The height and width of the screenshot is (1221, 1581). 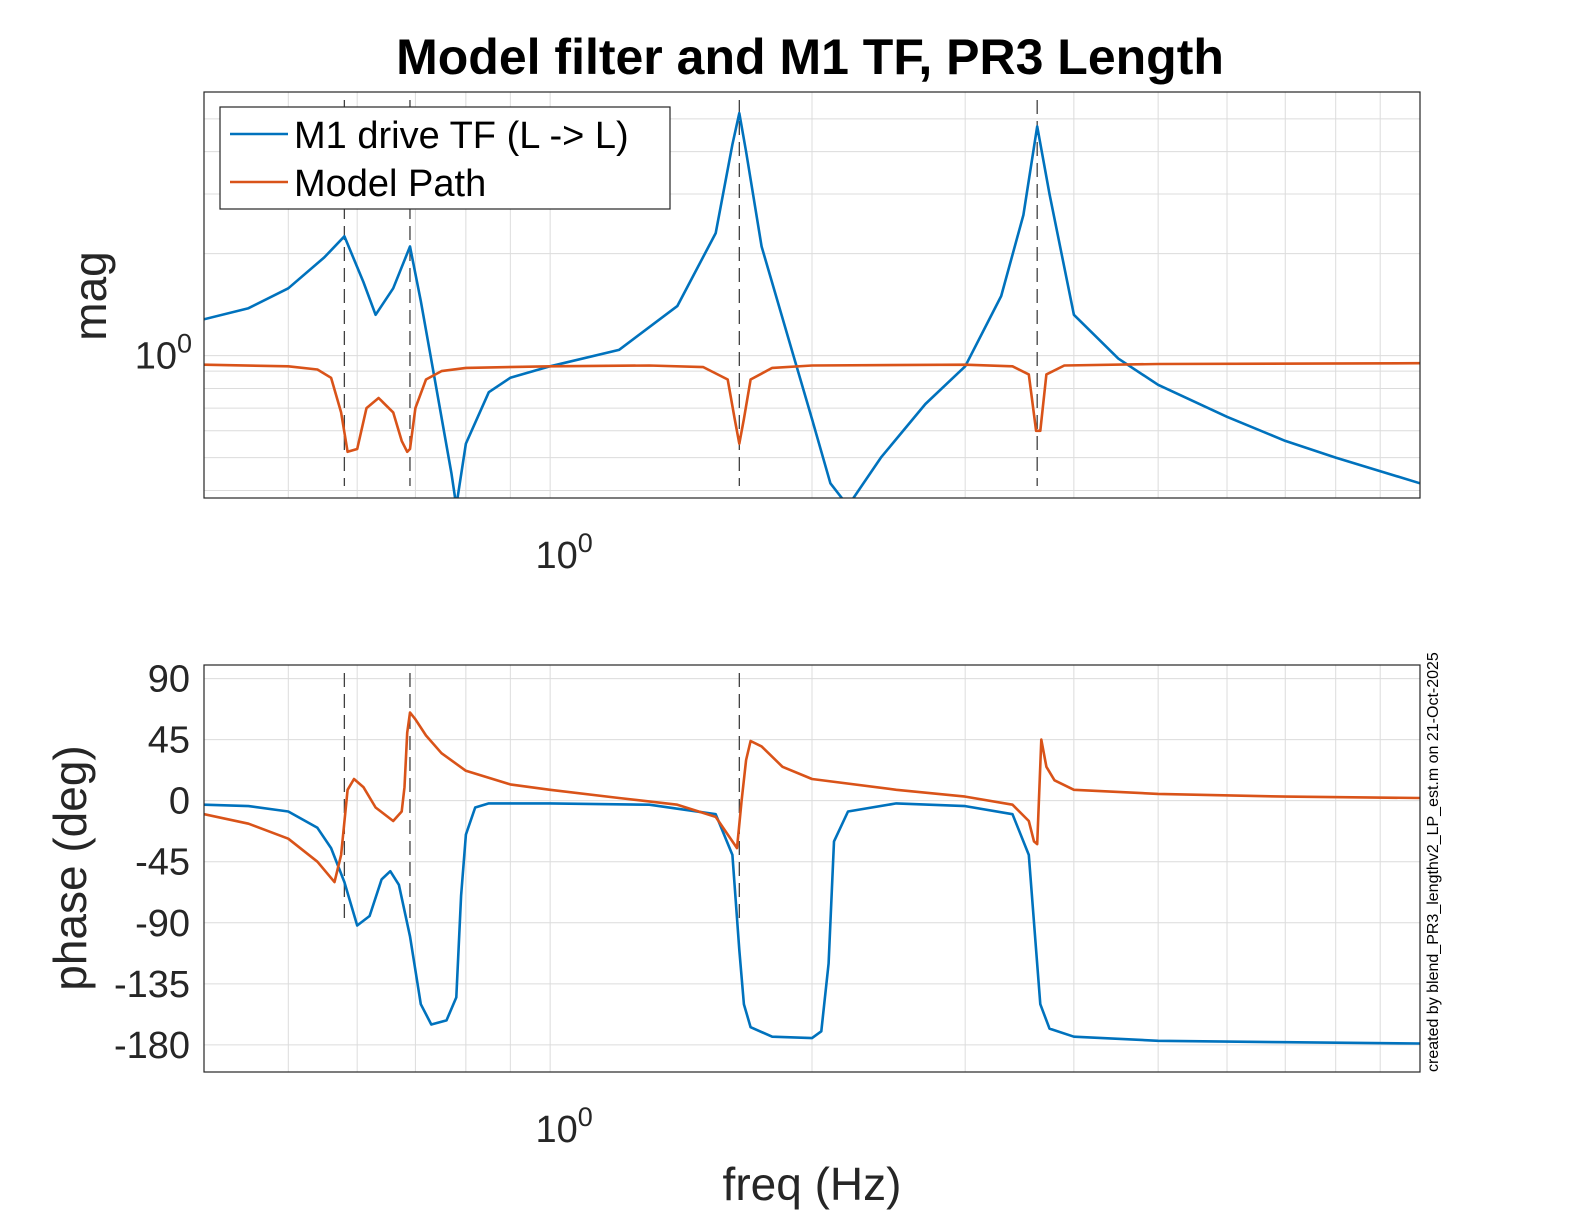 I want to click on phase-tick-labels: 100 90 45 0 -45 -90 -135 -180, so click(x=353, y=905).